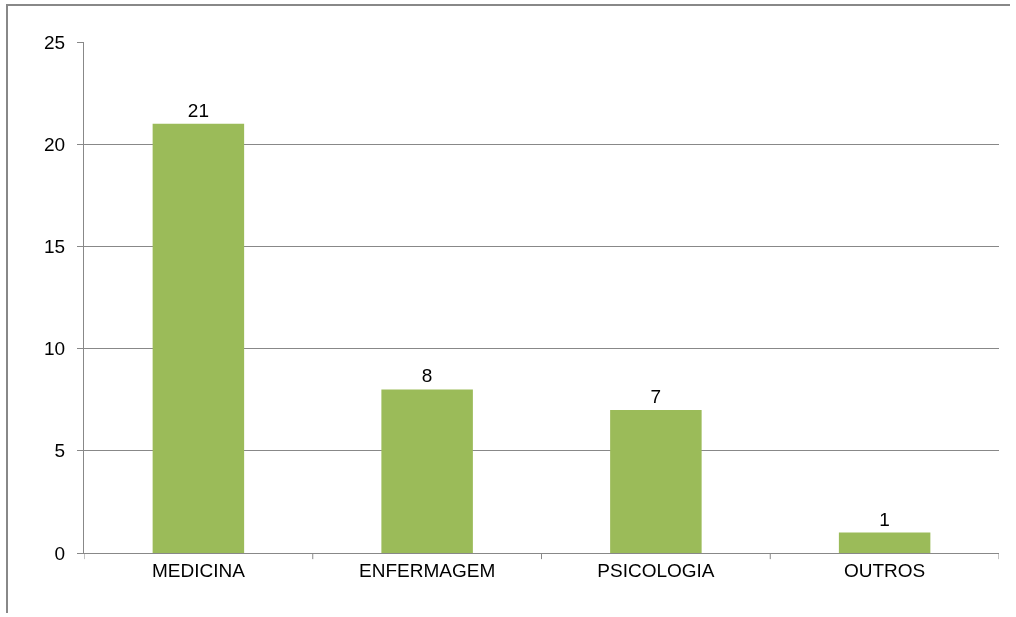  What do you see at coordinates (198, 110) in the screenshot?
I see `data-label: 21` at bounding box center [198, 110].